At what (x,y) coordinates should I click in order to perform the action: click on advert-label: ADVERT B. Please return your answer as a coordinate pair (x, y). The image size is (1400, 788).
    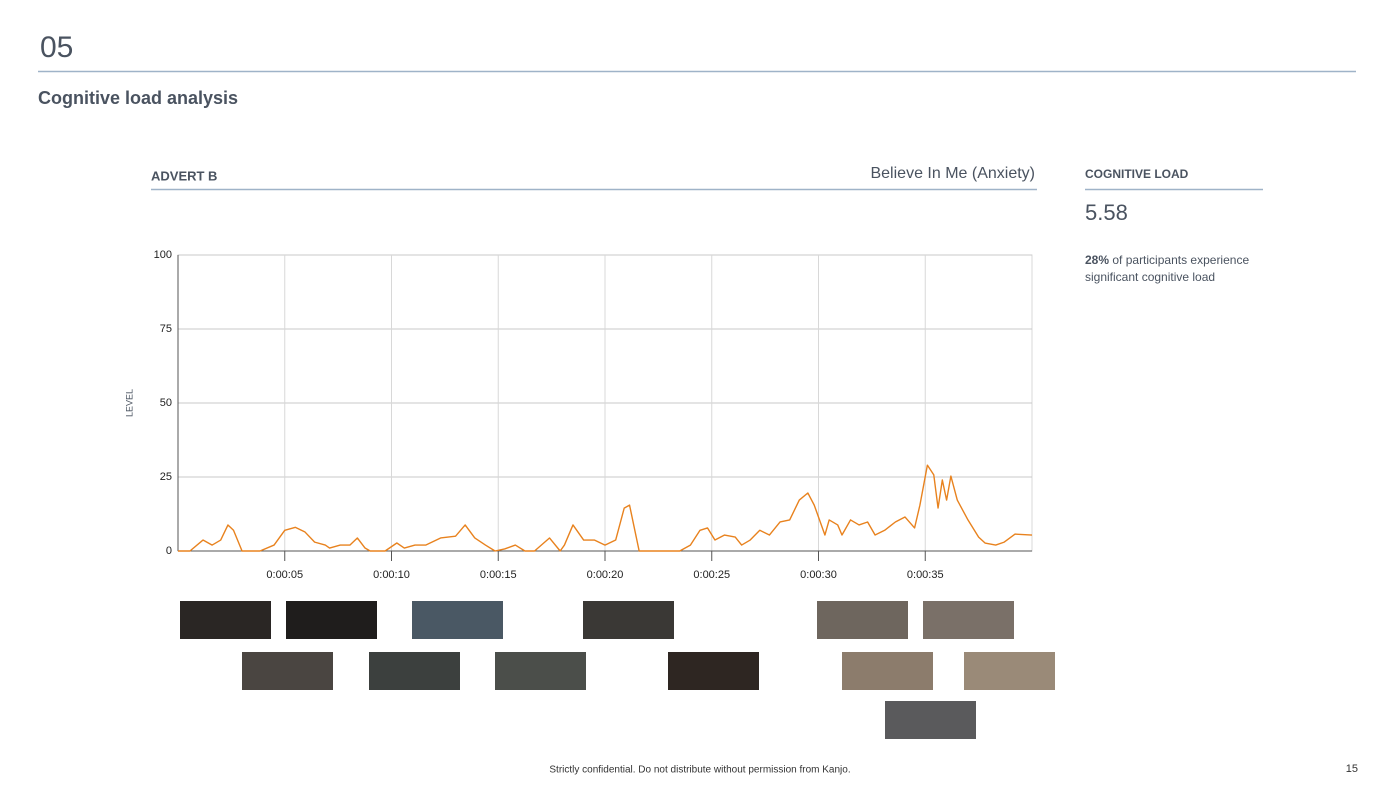
    Looking at the image, I should click on (184, 175).